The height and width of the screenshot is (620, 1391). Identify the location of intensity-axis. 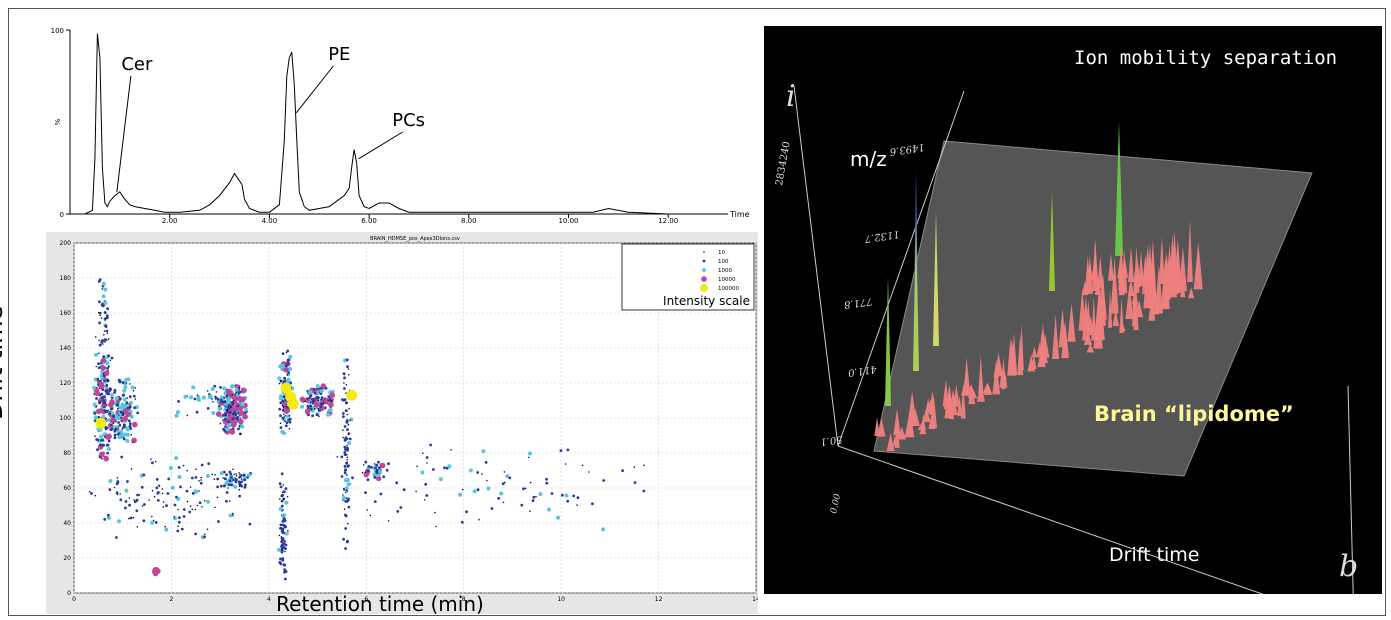
(816, 266).